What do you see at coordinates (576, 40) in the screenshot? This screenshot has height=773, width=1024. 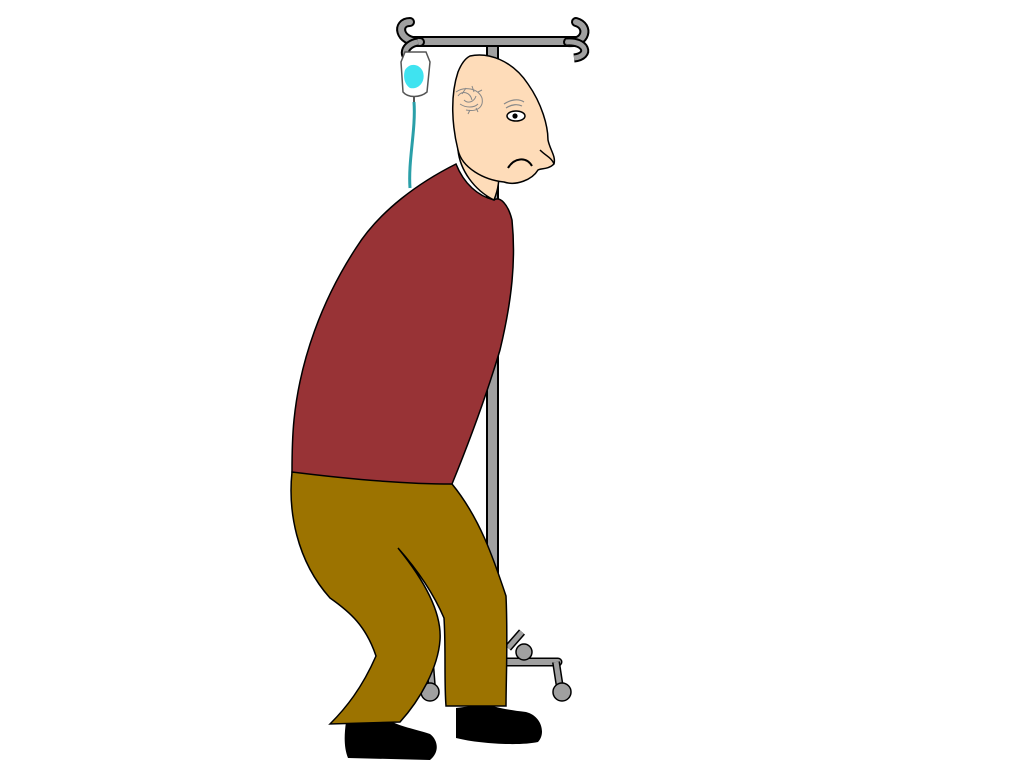 I see `iv-hook-right` at bounding box center [576, 40].